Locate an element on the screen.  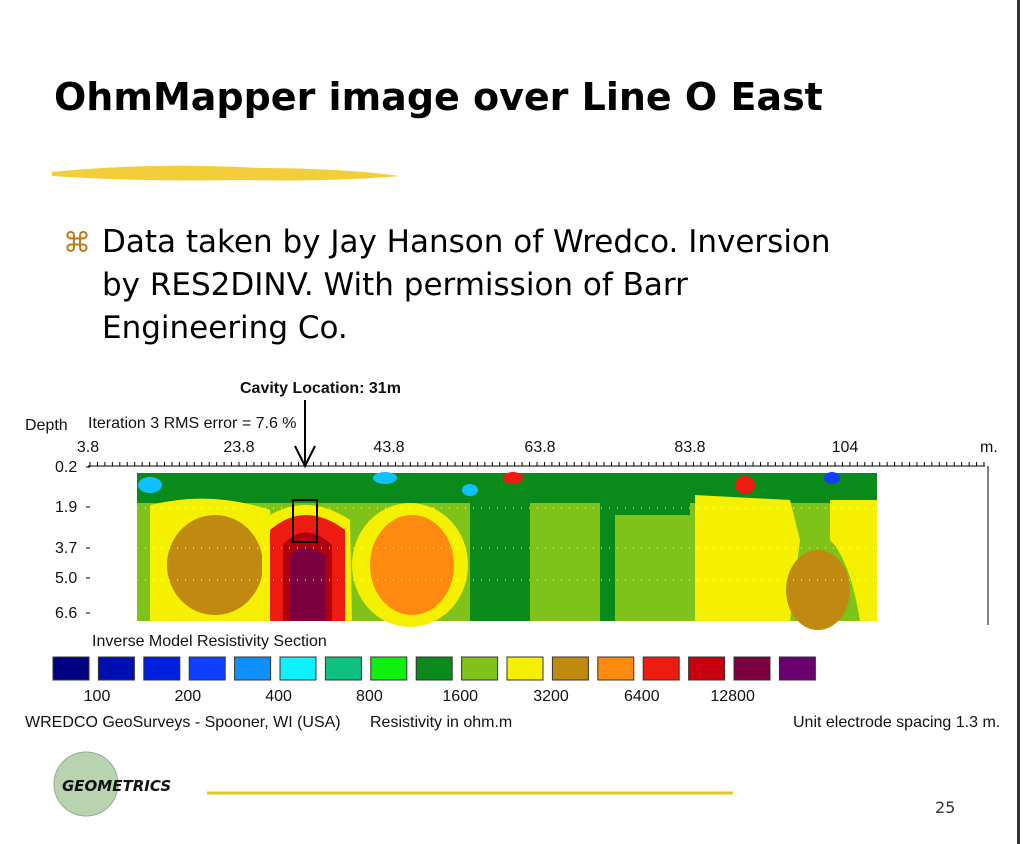
scale-caption: Resistivity in ohm.m is located at coordinates (441, 722).